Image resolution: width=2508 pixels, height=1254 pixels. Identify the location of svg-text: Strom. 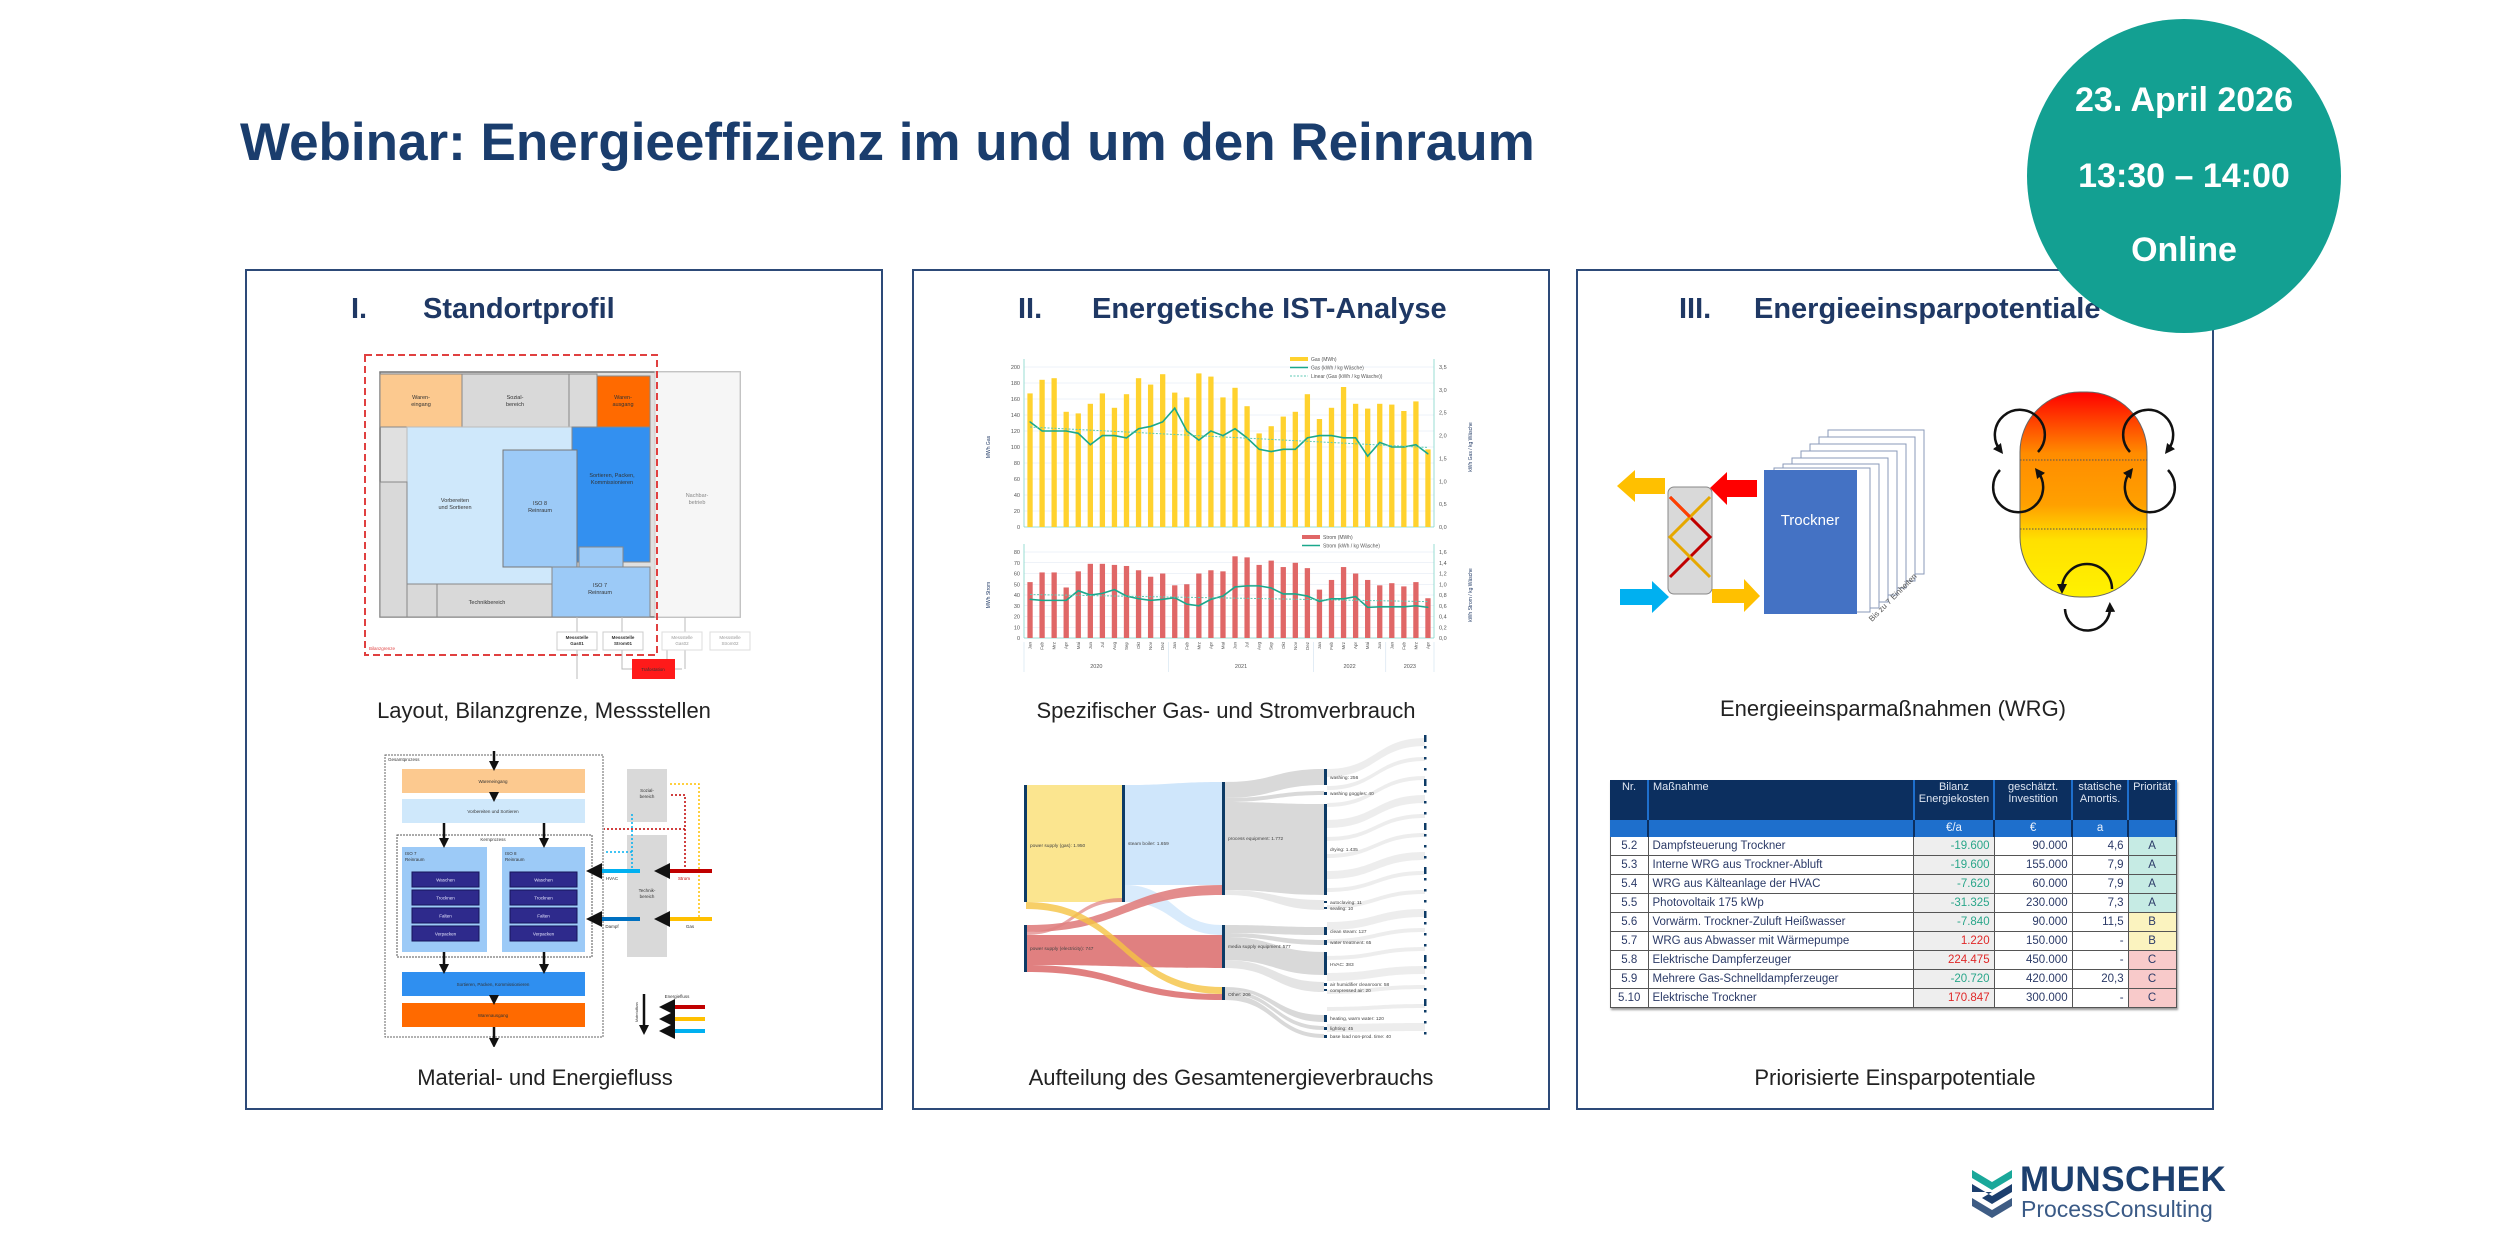
(684, 878).